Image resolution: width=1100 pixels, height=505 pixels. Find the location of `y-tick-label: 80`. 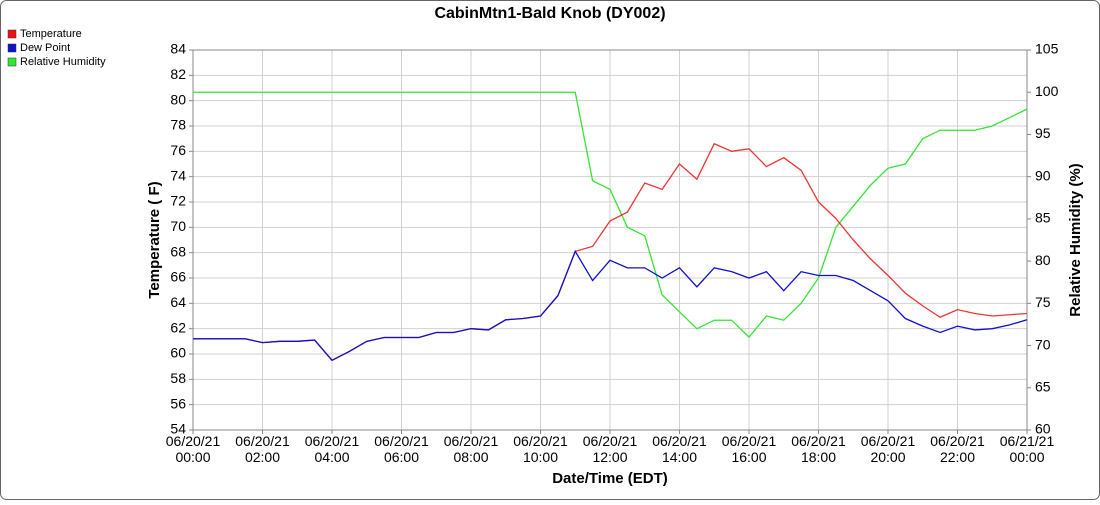

y-tick-label: 80 is located at coordinates (178, 99).